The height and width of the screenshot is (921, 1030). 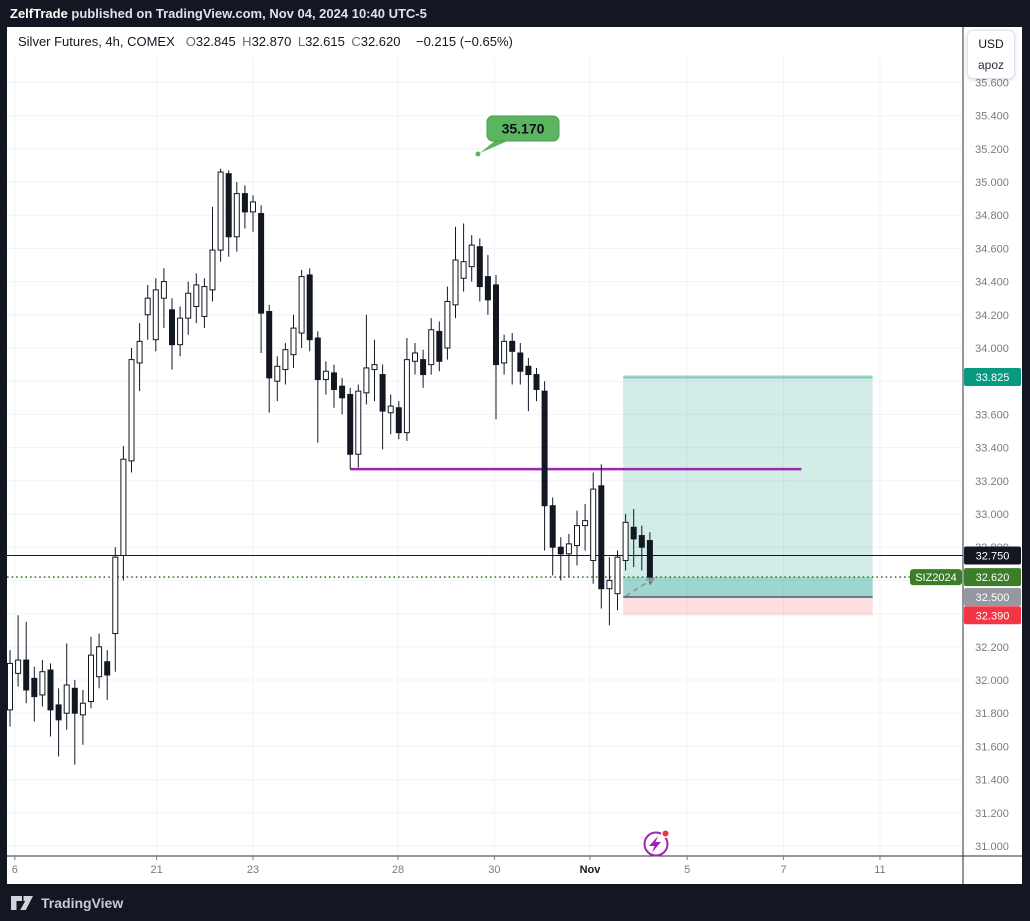 What do you see at coordinates (15, 870) in the screenshot?
I see `time-tick-label: 6` at bounding box center [15, 870].